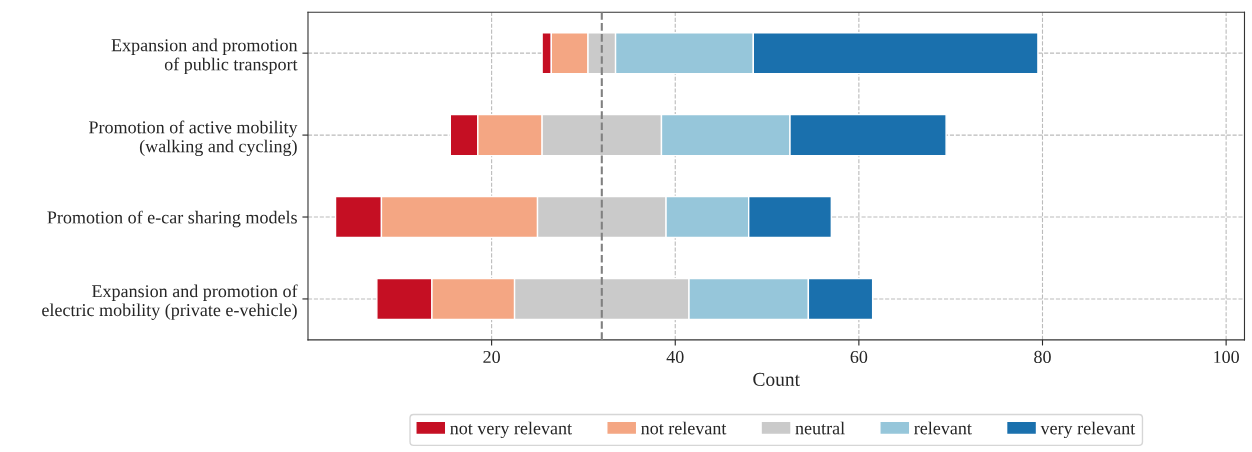 This screenshot has width=1252, height=452. I want to click on legend-label: neutral, so click(820, 428).